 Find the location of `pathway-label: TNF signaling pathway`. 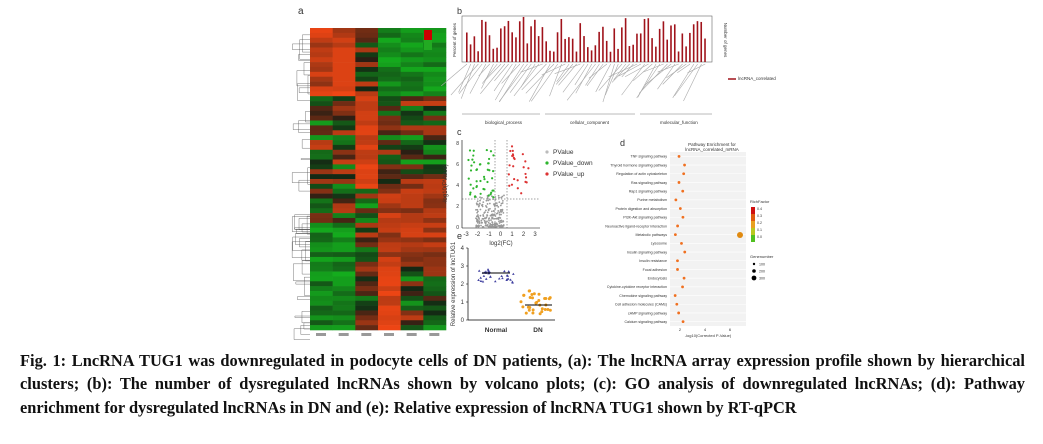

pathway-label: TNF signaling pathway is located at coordinates (648, 157).